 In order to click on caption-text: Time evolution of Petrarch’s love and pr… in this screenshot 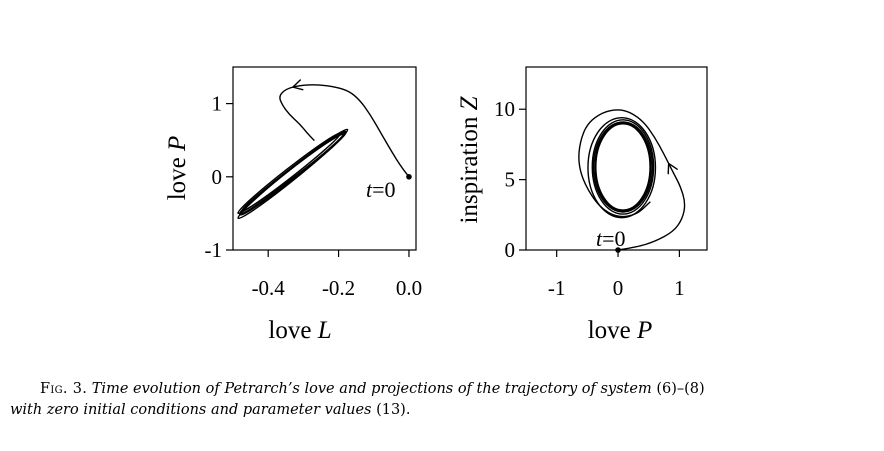, I will do `click(371, 389)`.